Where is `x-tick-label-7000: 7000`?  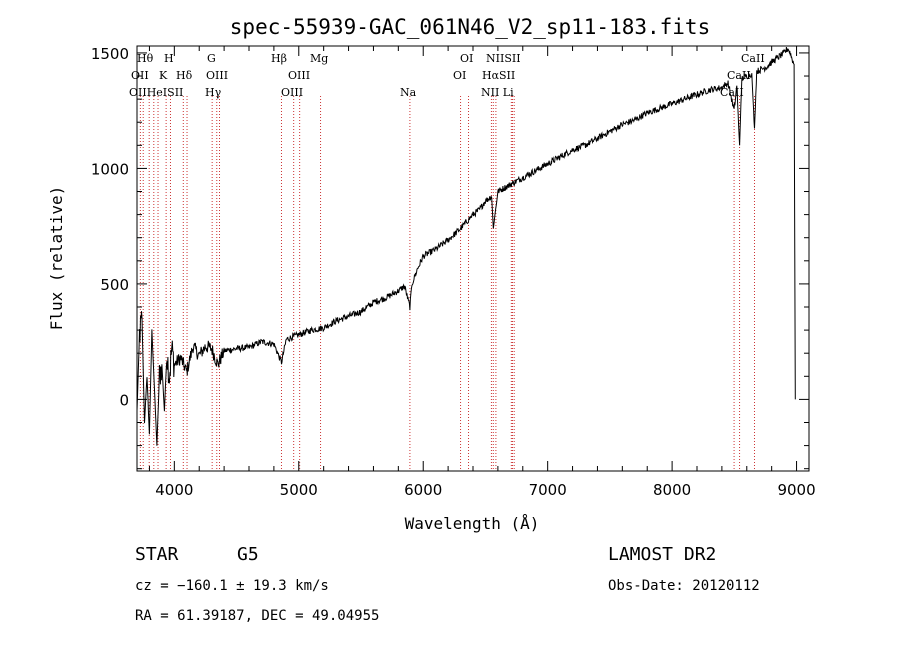 x-tick-label-7000: 7000 is located at coordinates (548, 490).